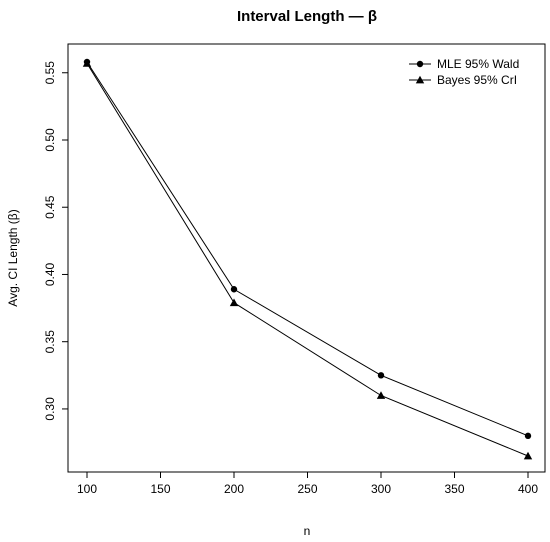  I want to click on legend: MLE 95% Wald Bayes 95% CrI, so click(470, 73).